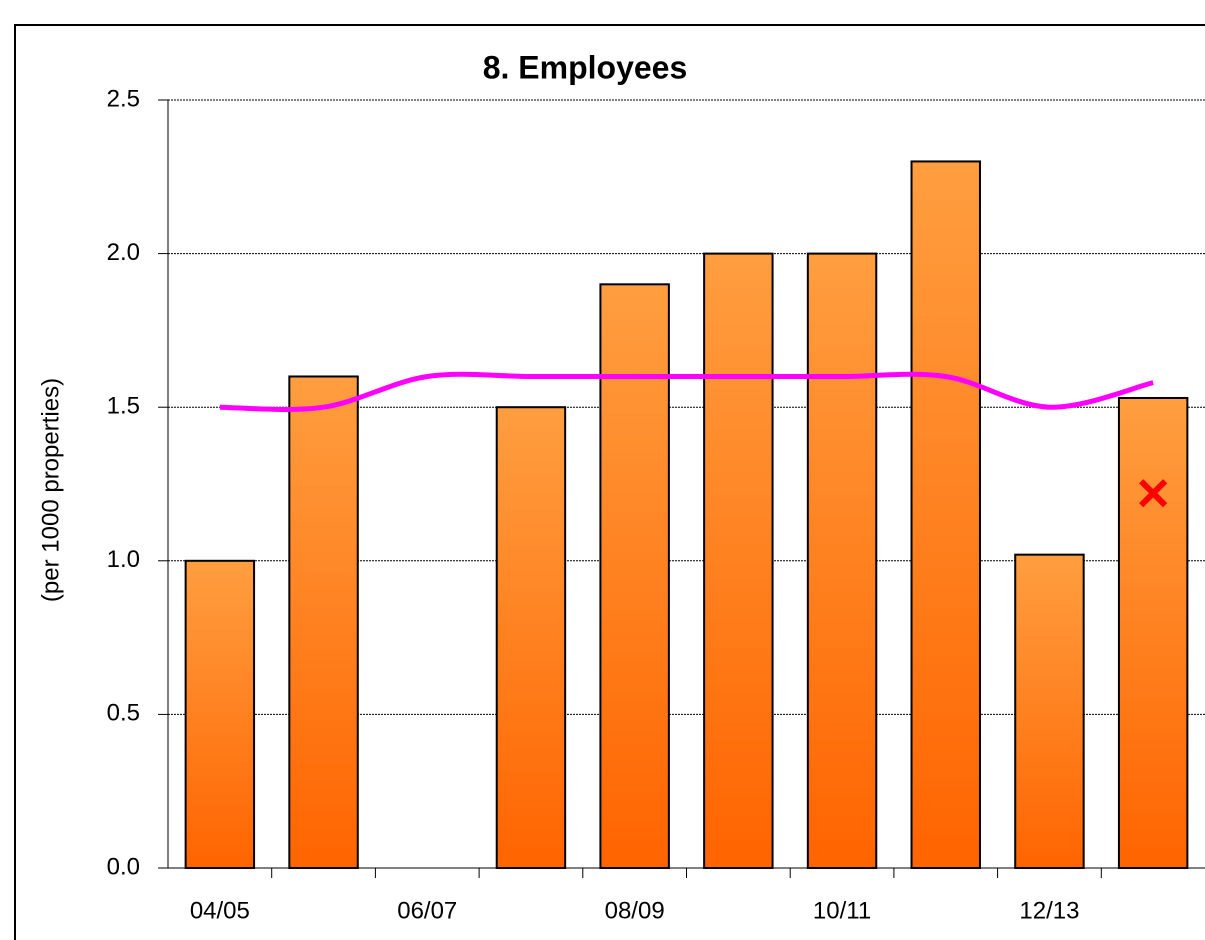 This screenshot has width=1205, height=940. Describe the element at coordinates (842, 910) in the screenshot. I see `x-tick-label: 10/11` at that location.